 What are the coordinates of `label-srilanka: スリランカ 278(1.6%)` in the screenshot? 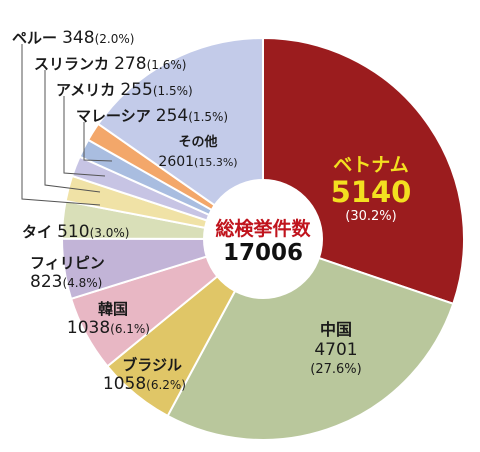 It's located at (110, 64).